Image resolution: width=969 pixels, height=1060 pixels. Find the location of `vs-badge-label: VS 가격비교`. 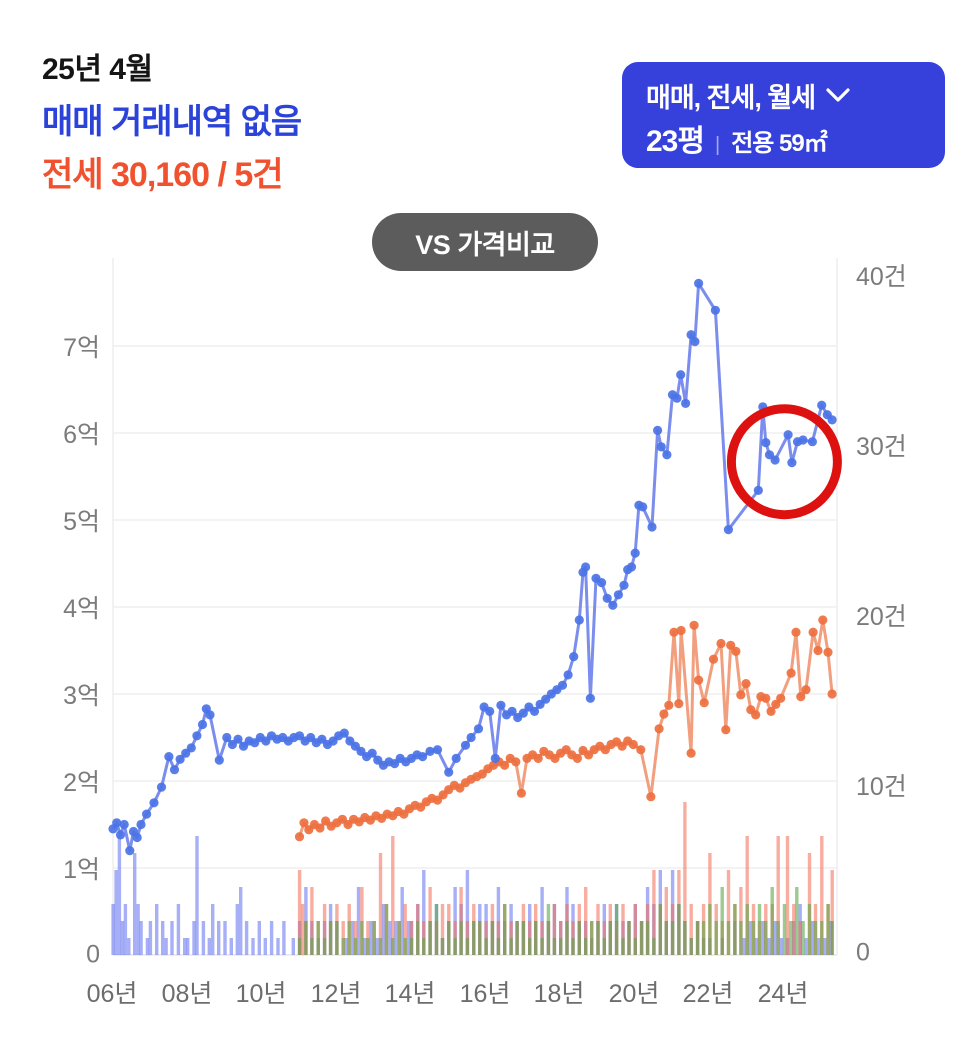

vs-badge-label: VS 가격비교 is located at coordinates (485, 244).